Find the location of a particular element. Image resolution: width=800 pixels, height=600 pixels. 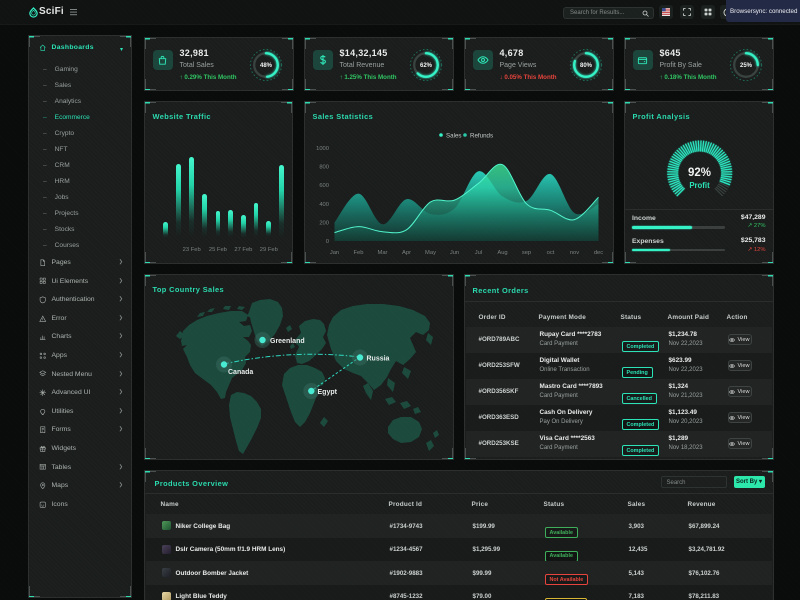

svg-text: Russia is located at coordinates (377, 359).